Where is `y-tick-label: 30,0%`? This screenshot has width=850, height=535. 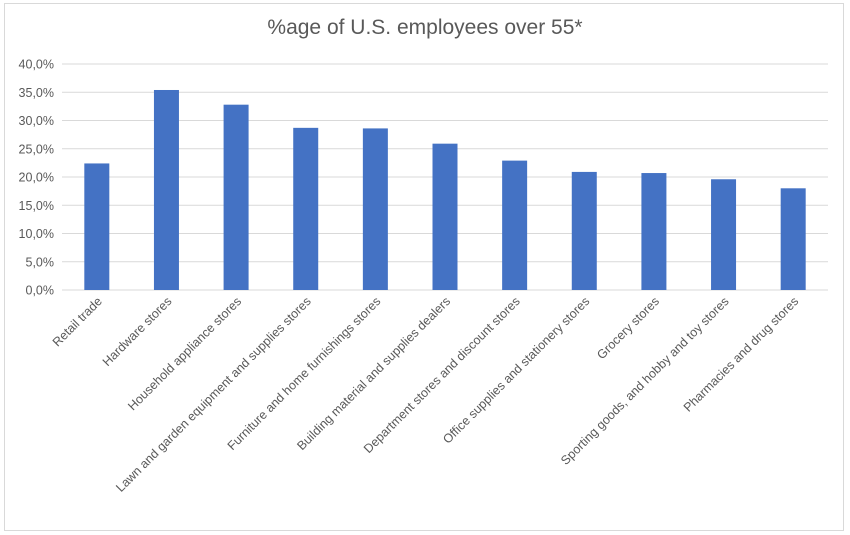
y-tick-label: 30,0% is located at coordinates (36, 121).